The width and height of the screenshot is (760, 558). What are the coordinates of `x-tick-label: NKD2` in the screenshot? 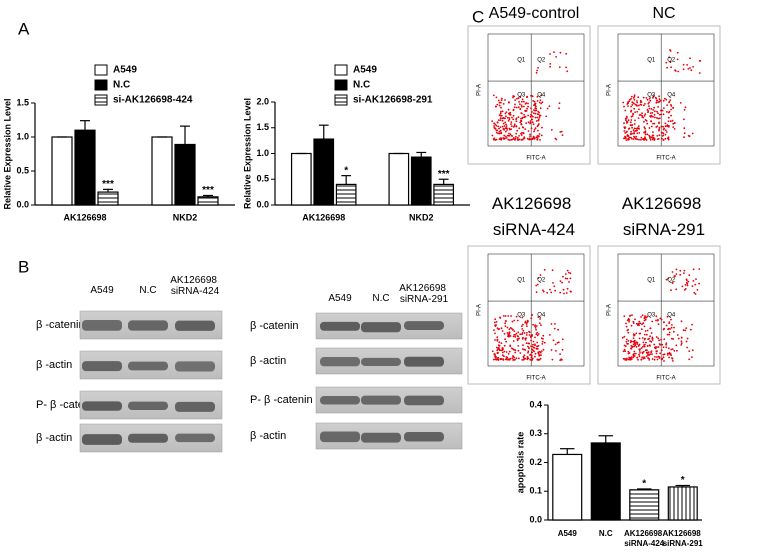 It's located at (185, 217).